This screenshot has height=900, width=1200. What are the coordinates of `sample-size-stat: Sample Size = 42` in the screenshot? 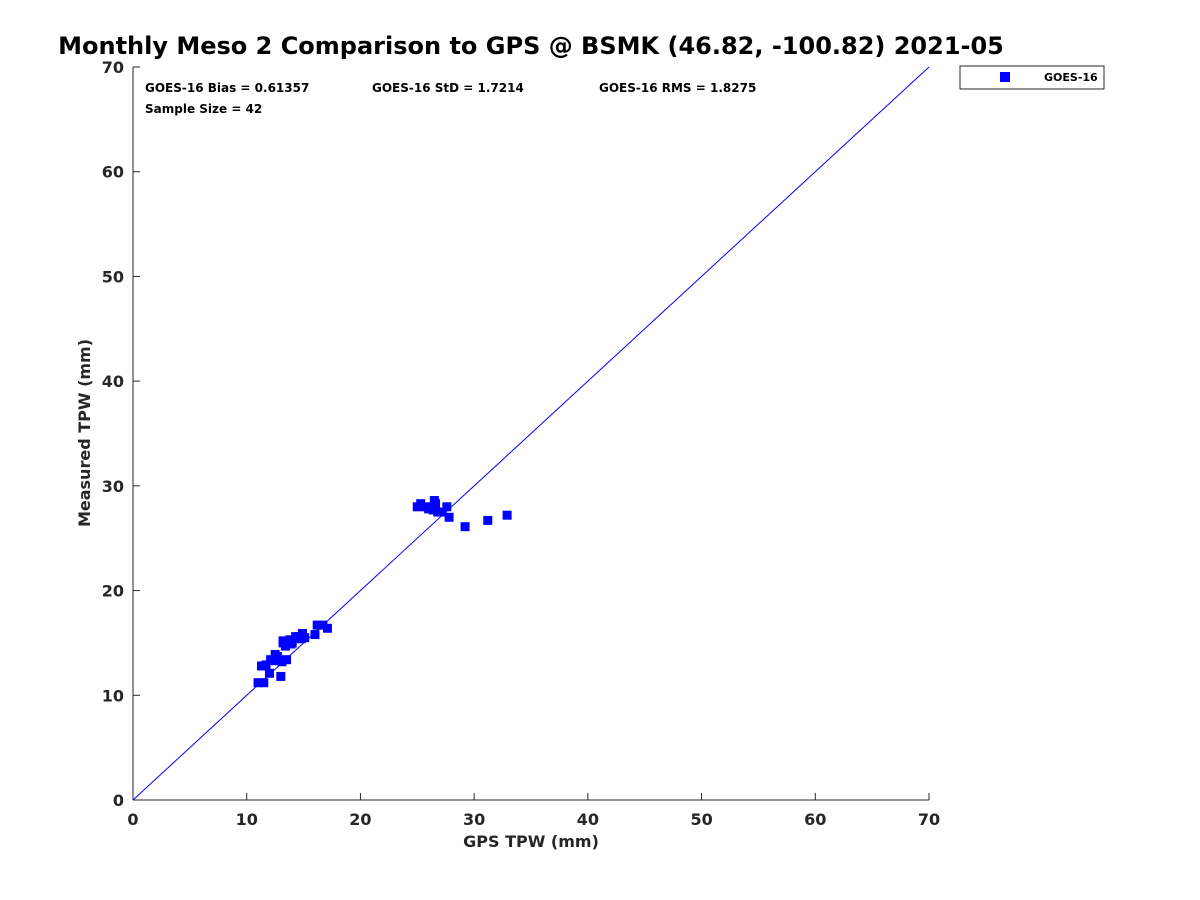 It's located at (203, 109).